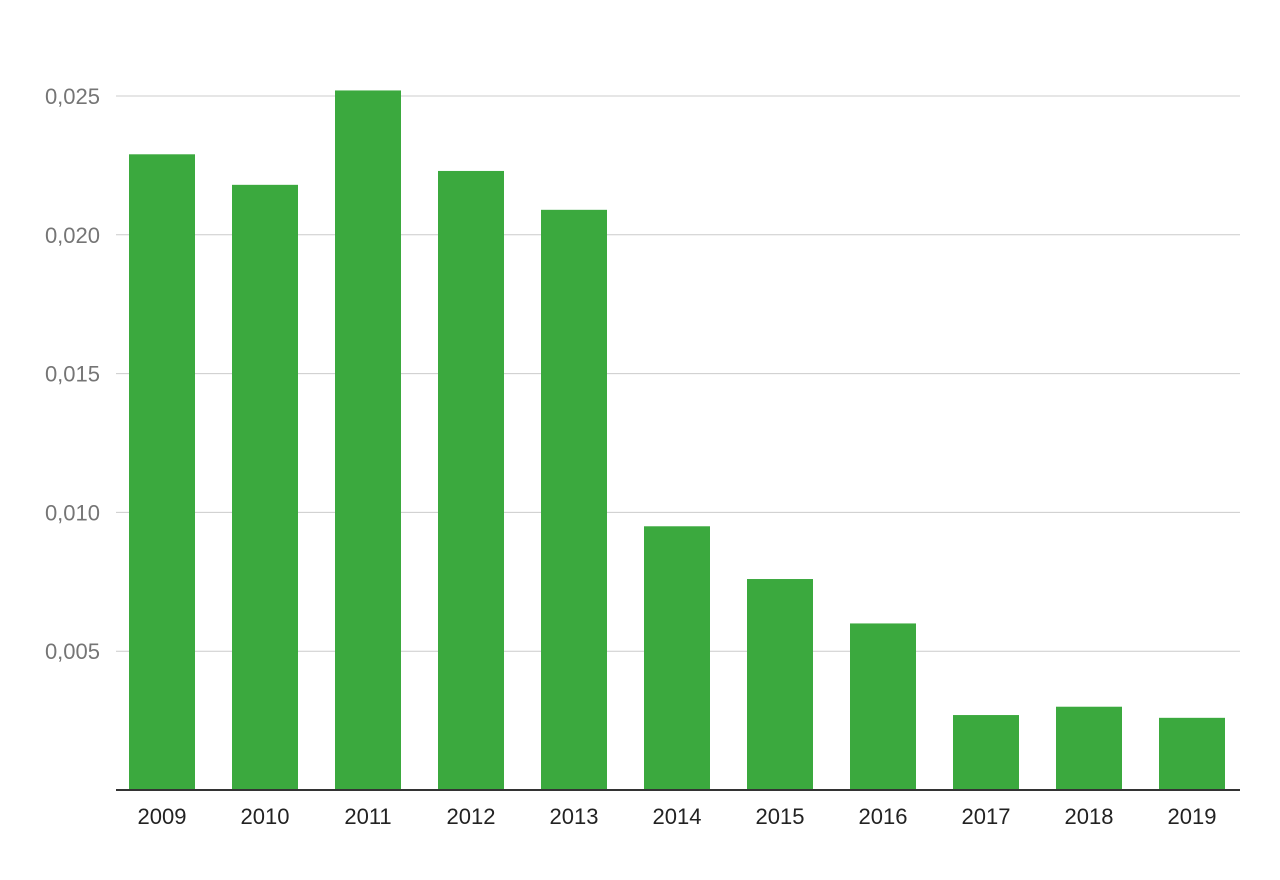  I want to click on y-tick-label: 0,025, so click(72, 96).